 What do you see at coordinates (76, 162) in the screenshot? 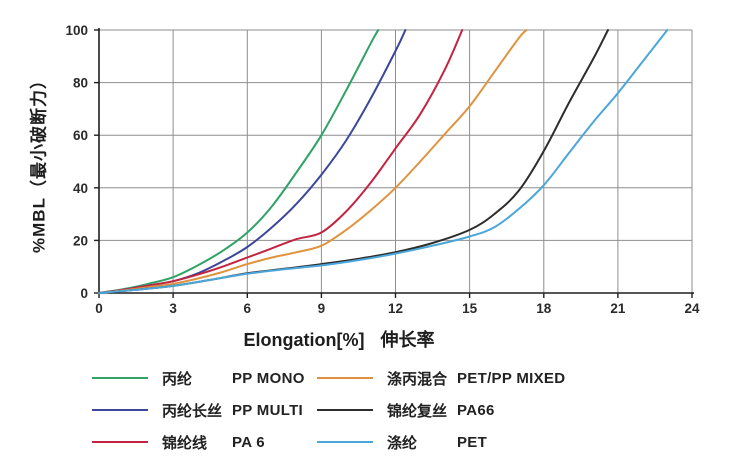
I see `y-tick-labels: 0 20 40 60 80 100` at bounding box center [76, 162].